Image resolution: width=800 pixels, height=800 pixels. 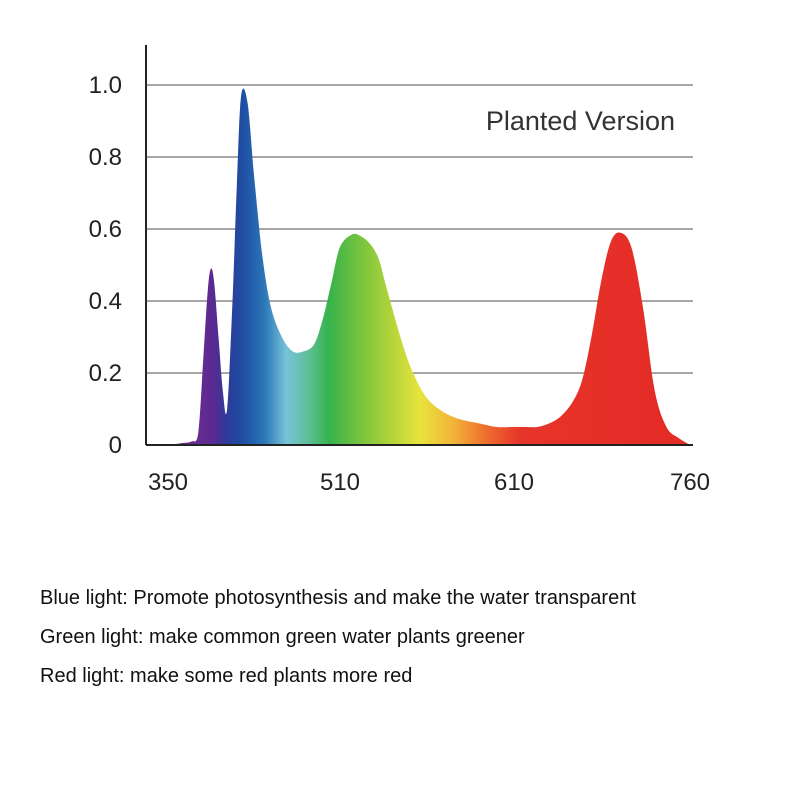 What do you see at coordinates (226, 676) in the screenshot?
I see `note-red-light: Red light: make some red plants more red` at bounding box center [226, 676].